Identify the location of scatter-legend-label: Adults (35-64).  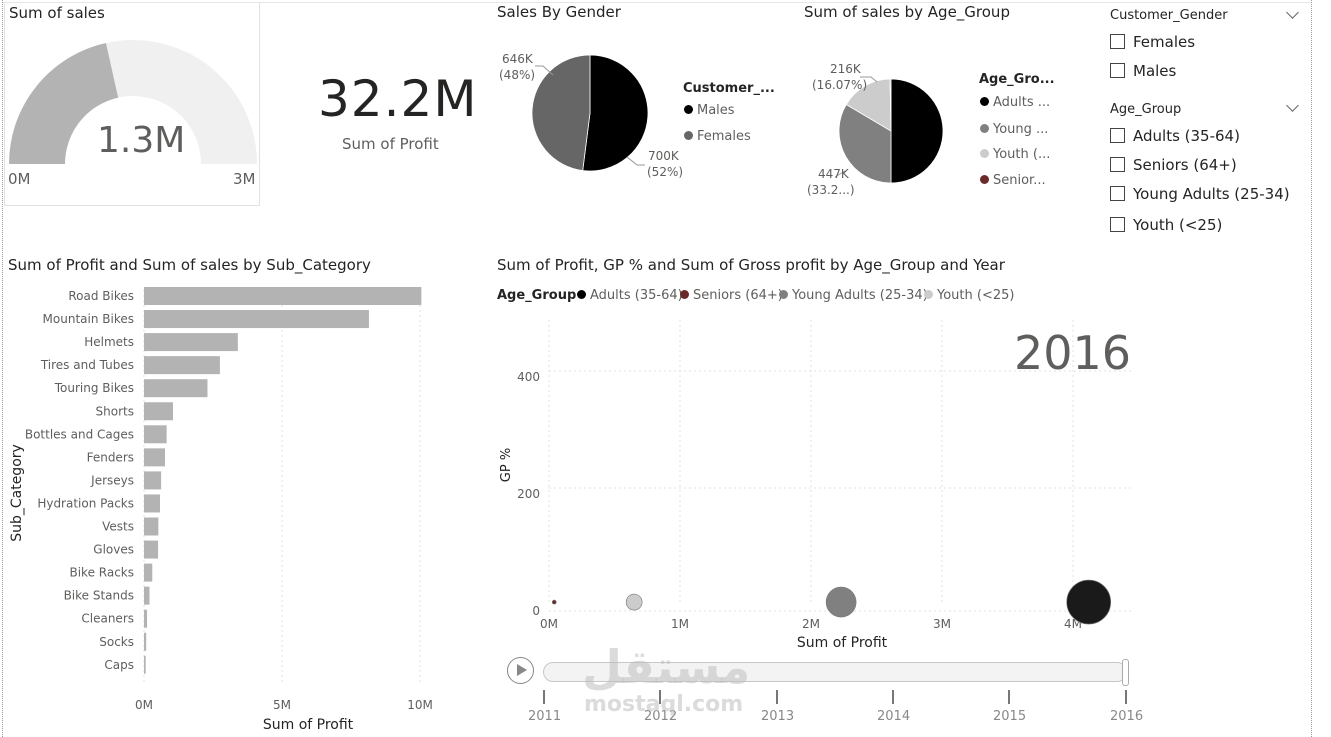
(636, 295).